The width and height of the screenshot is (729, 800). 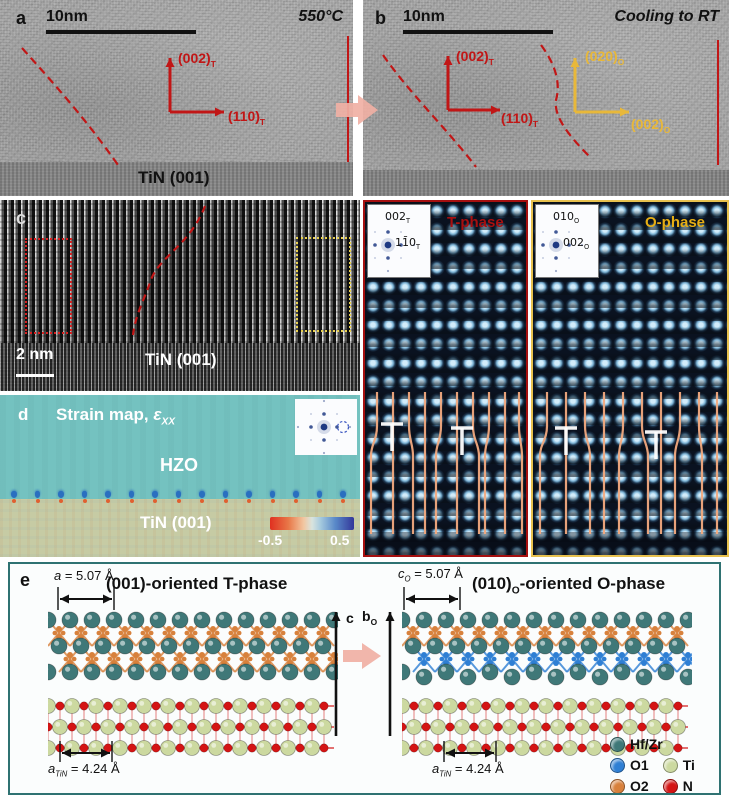 What do you see at coordinates (492, 583) in the screenshot?
I see `title-pre: (010)` at bounding box center [492, 583].